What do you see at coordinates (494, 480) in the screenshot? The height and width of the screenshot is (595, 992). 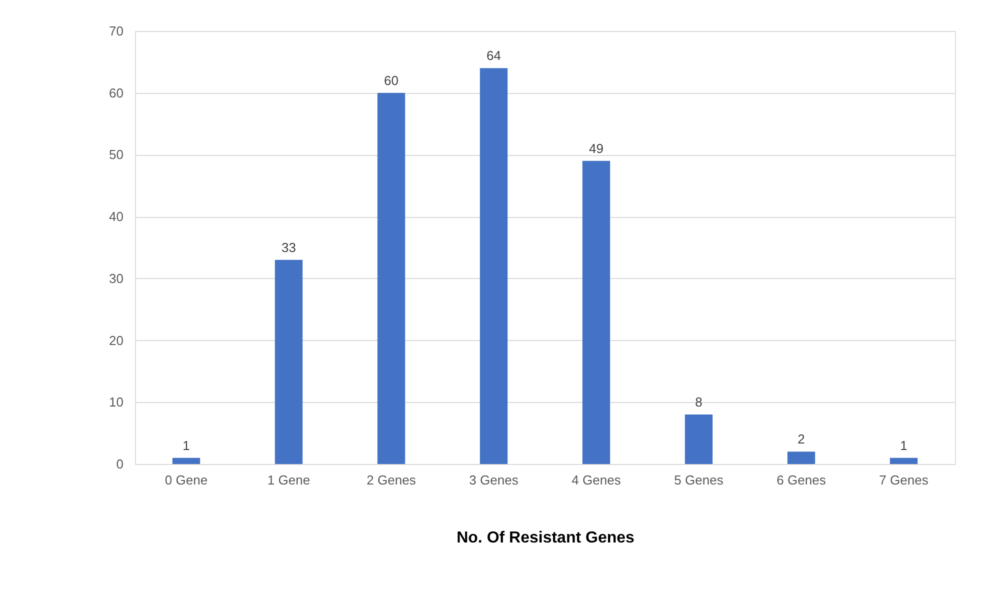 I see `x-tick-label: 3 Genes` at bounding box center [494, 480].